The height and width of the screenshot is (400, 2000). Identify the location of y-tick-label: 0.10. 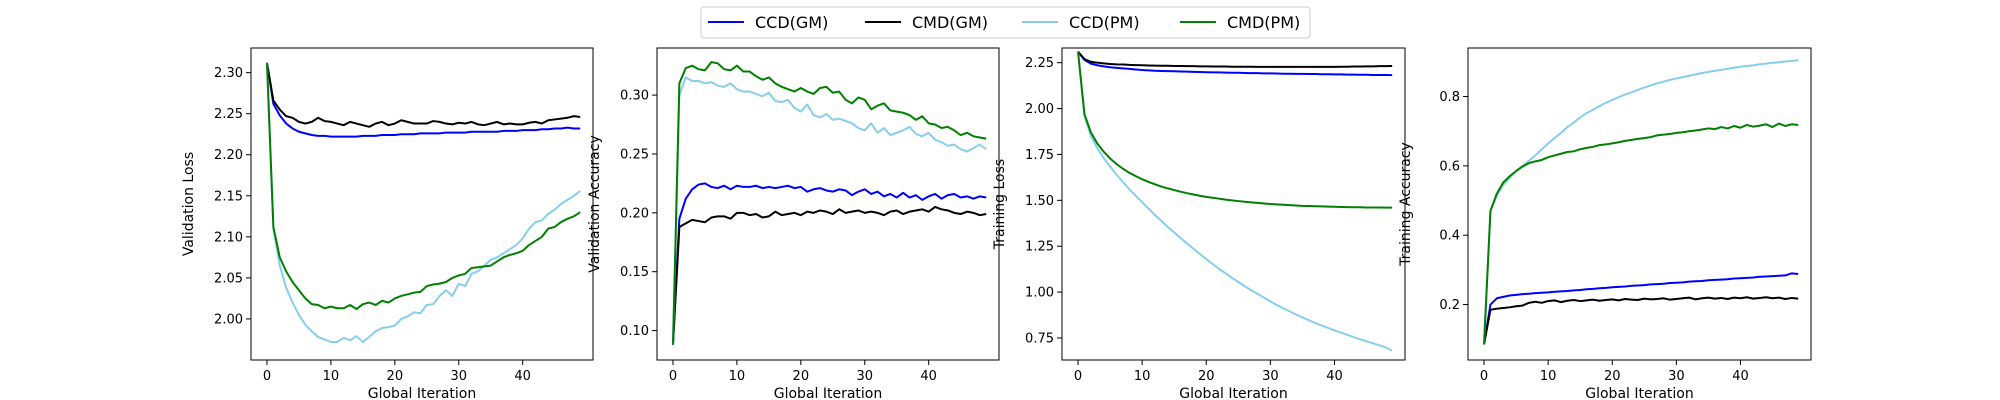
(634, 331).